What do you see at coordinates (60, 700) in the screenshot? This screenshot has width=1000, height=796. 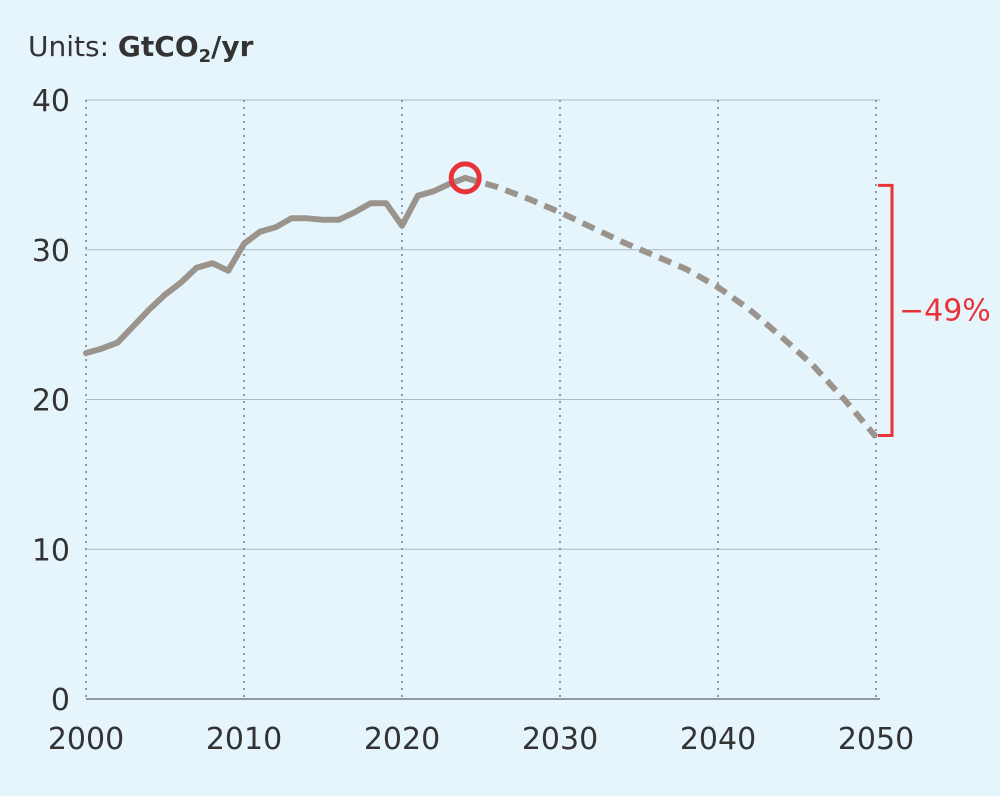 I see `y-tick-label: 0` at bounding box center [60, 700].